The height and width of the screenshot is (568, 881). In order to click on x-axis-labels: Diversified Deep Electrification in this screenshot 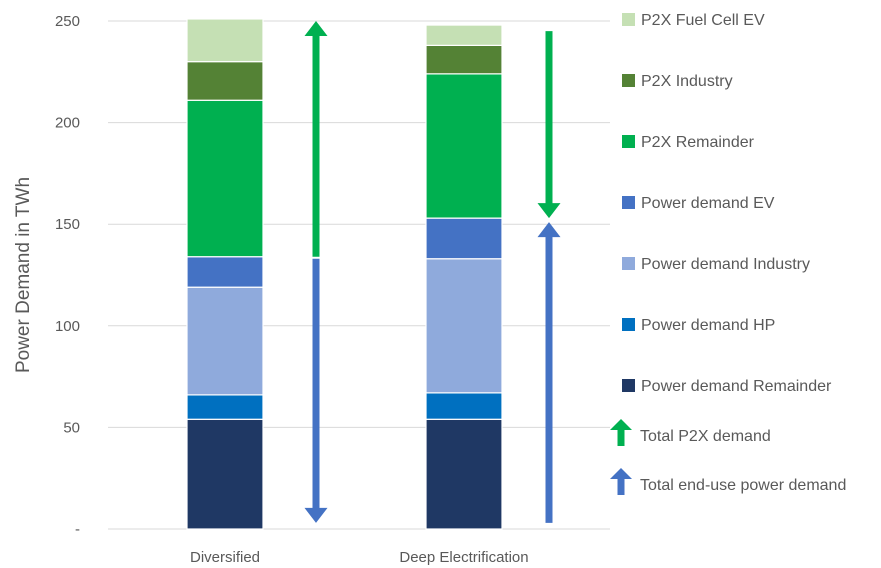, I will do `click(359, 557)`.